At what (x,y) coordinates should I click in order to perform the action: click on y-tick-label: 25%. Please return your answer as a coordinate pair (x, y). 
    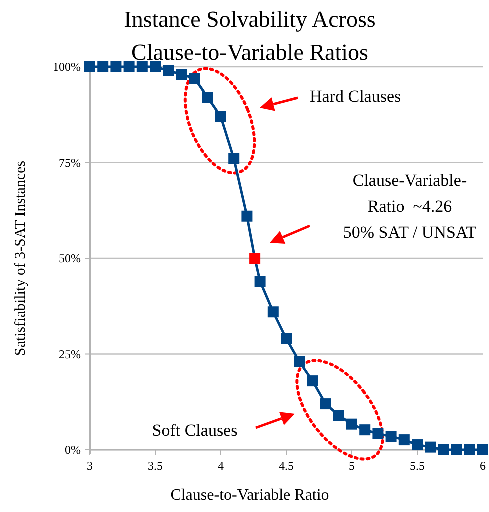
    Looking at the image, I should click on (70, 354).